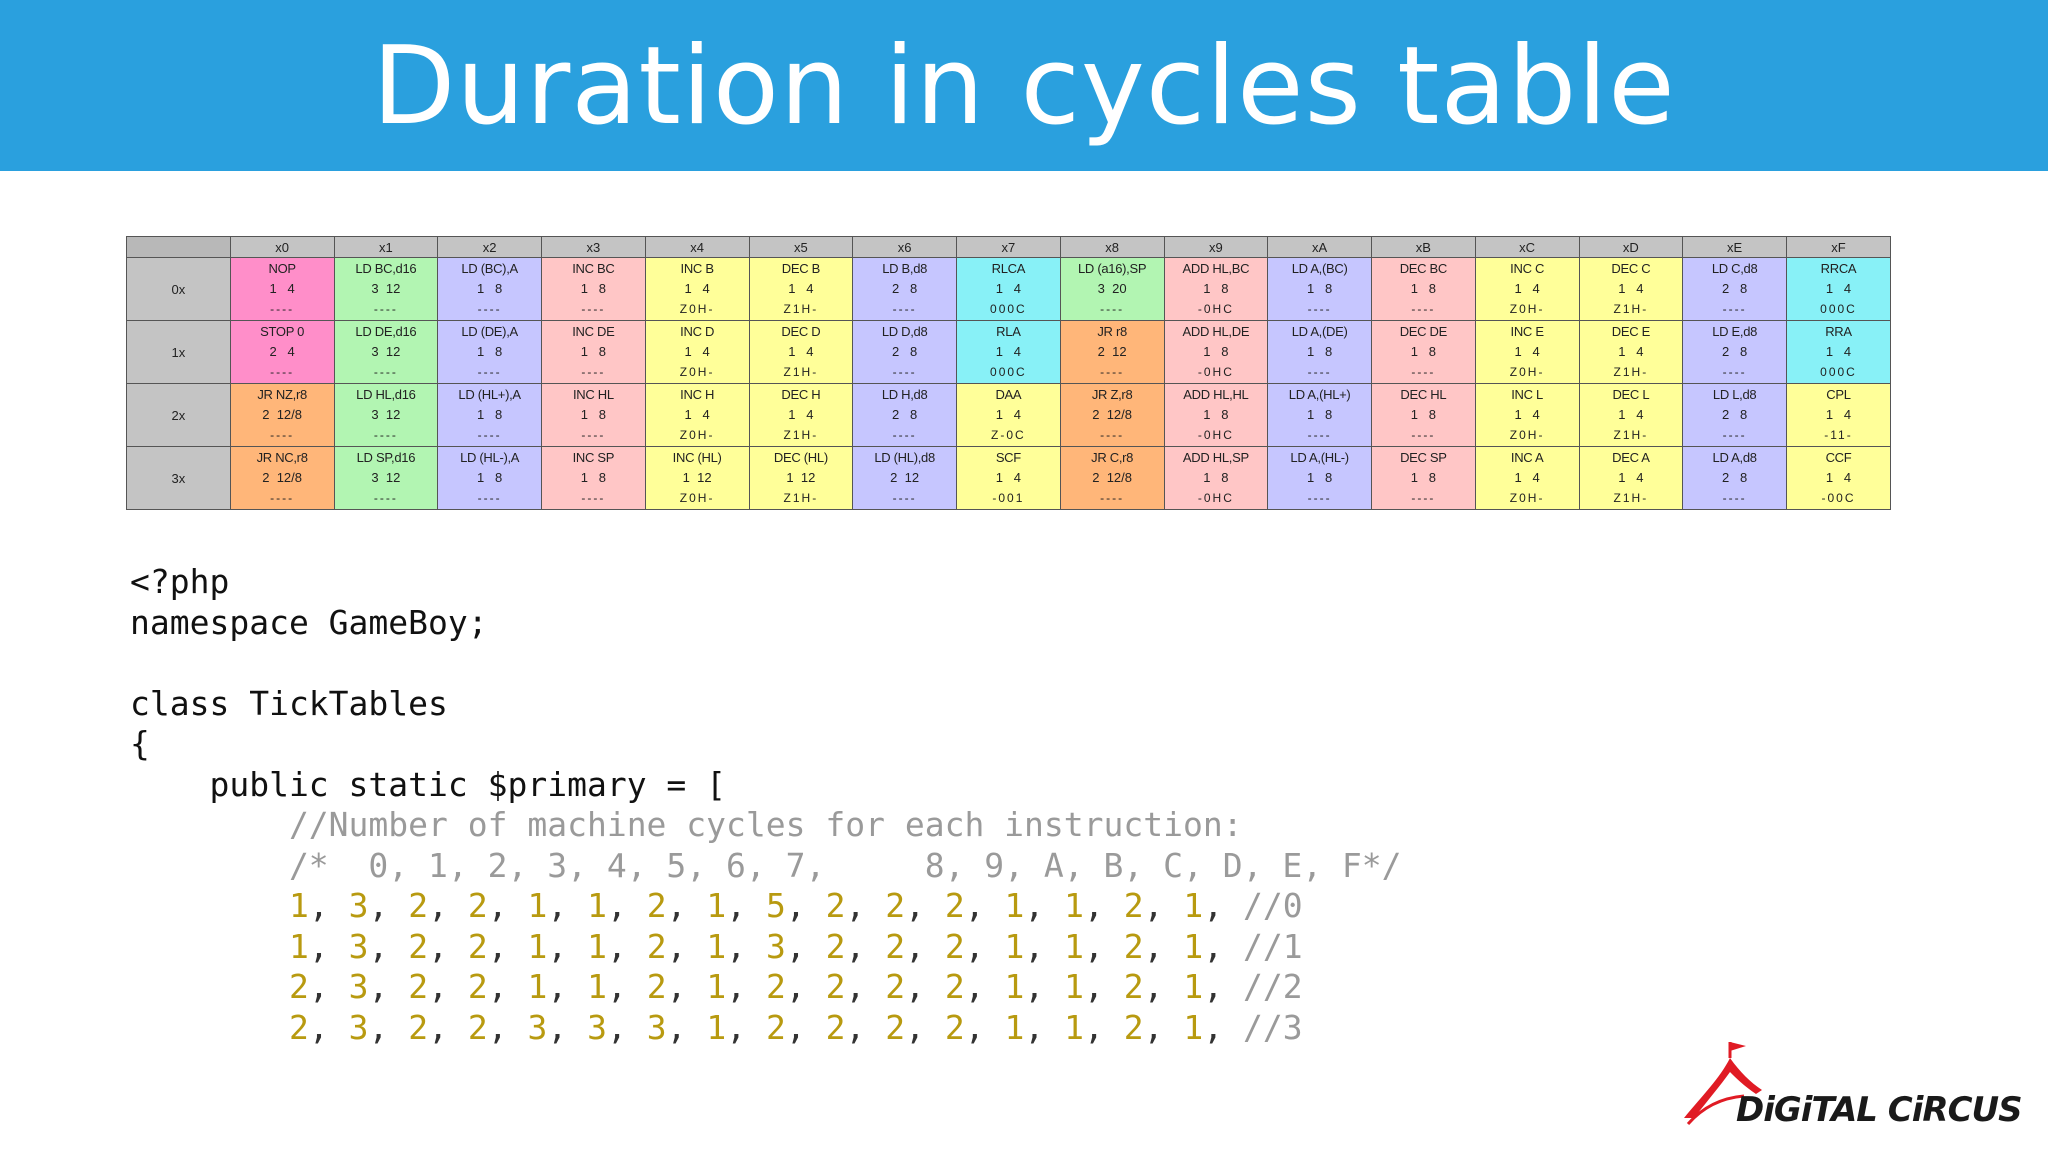  I want to click on column-header: xF, so click(1838, 247).